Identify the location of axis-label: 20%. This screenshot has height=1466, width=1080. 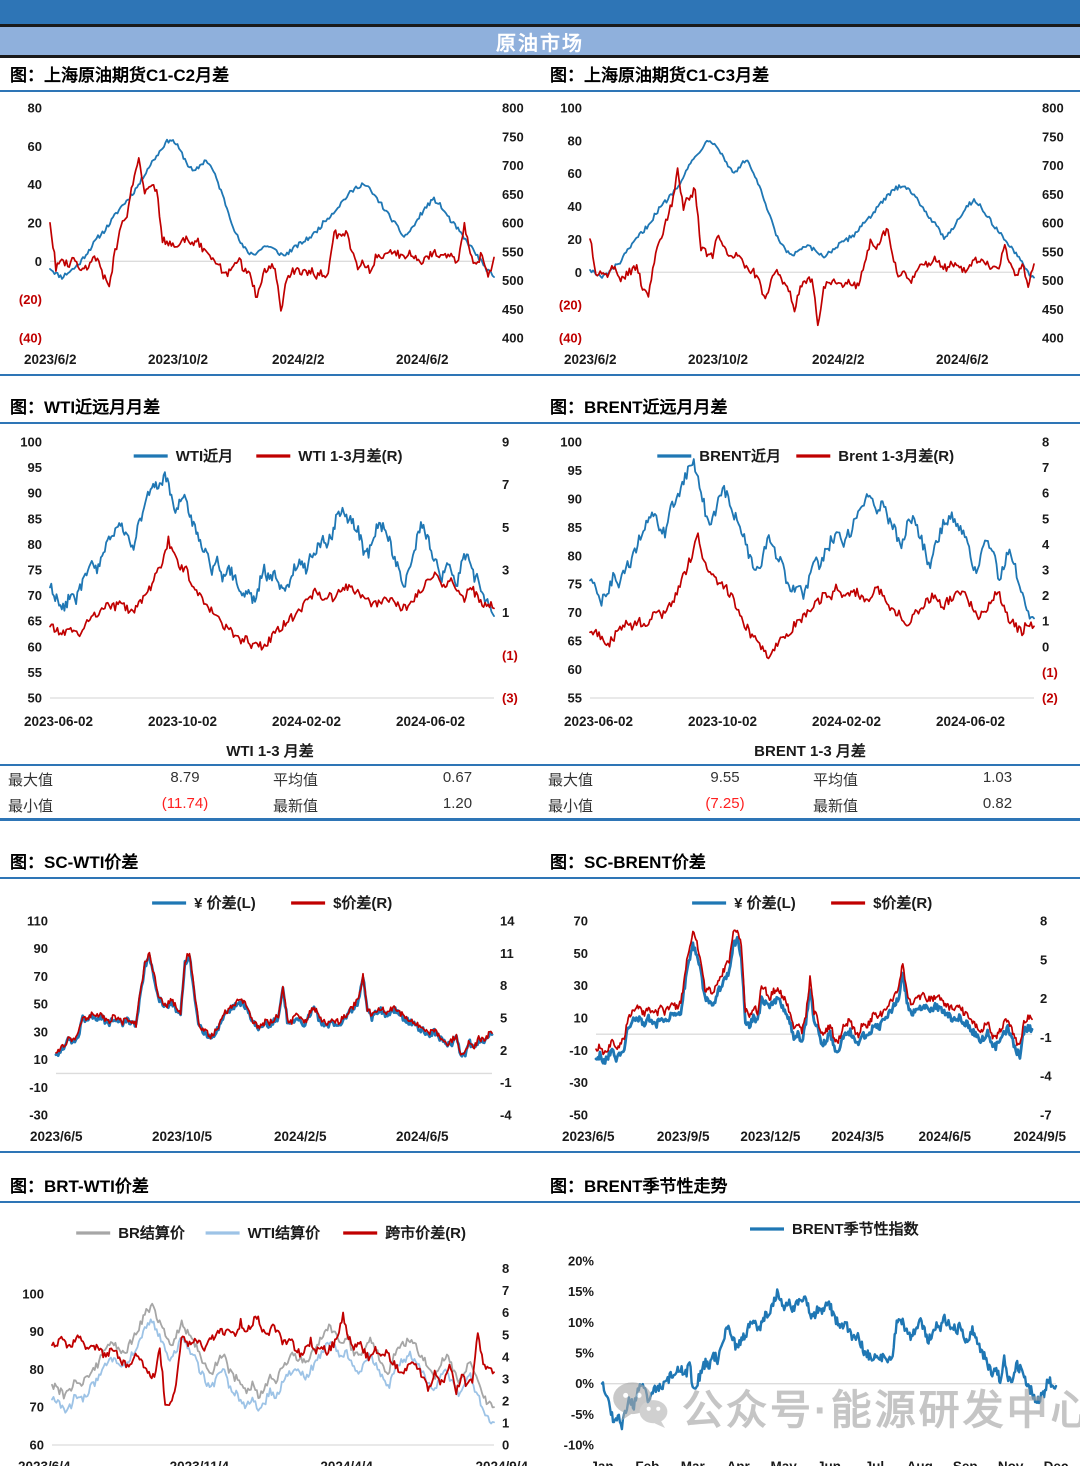
(581, 1261).